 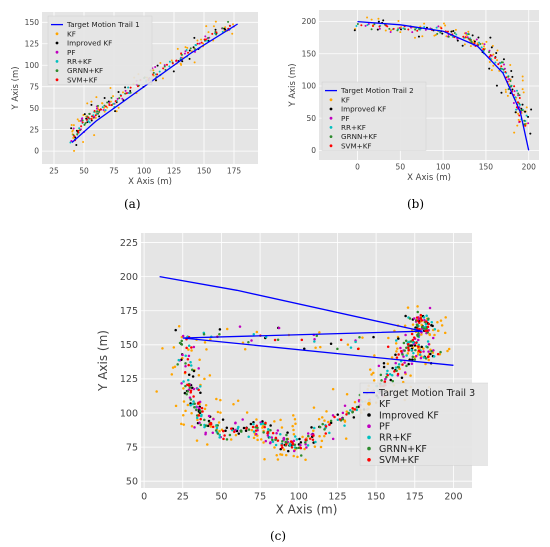 I want to click on series-svm-kf, so click(x=443, y=75).